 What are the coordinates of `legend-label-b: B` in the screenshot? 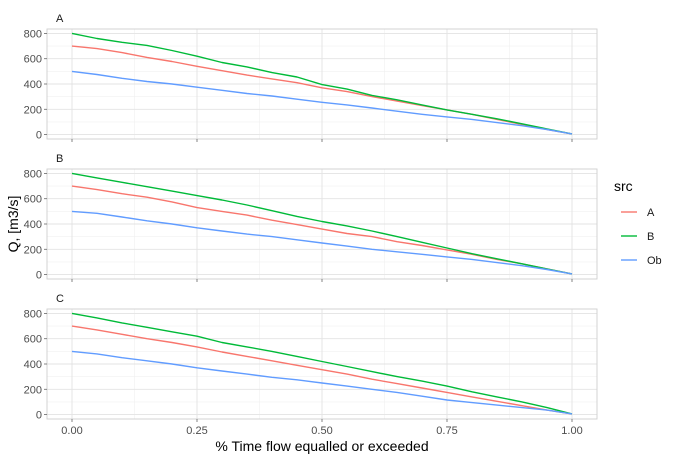 It's located at (650, 237).